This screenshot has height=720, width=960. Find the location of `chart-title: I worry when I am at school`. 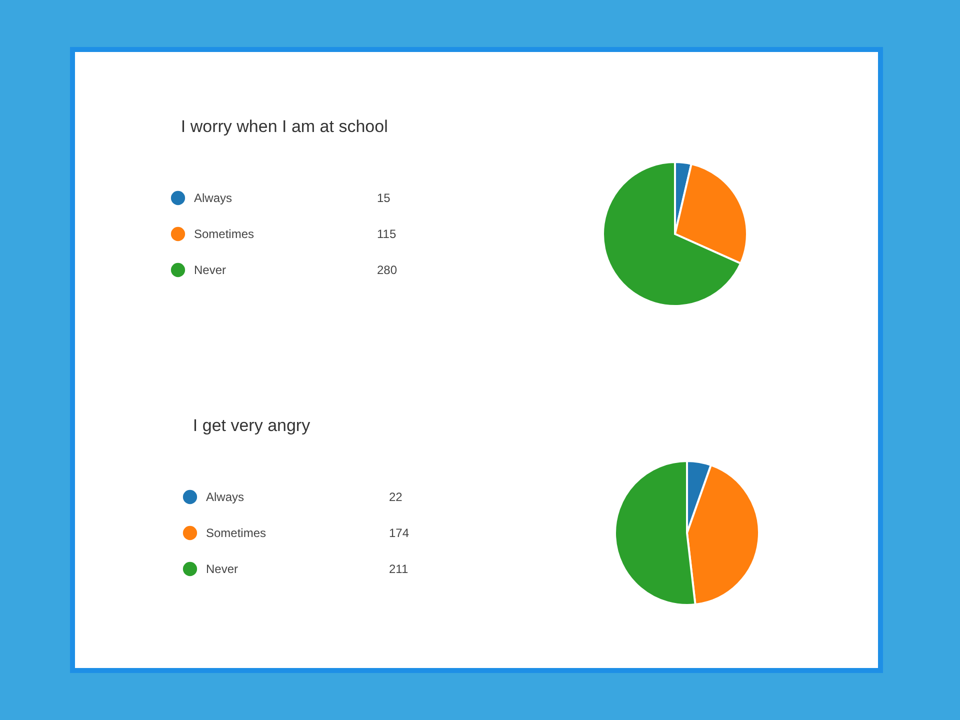

chart-title: I worry when I am at school is located at coordinates (284, 126).